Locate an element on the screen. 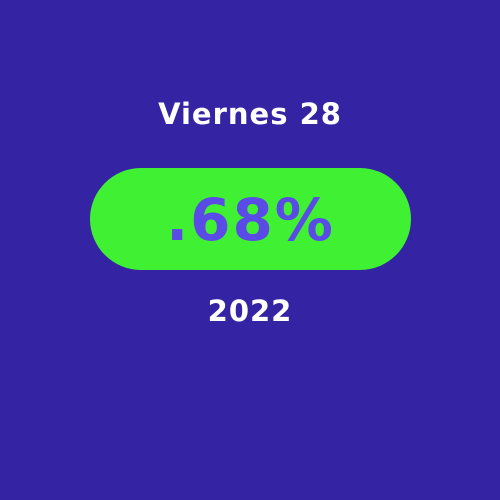 Image resolution: width=500 pixels, height=500 pixels. value-pill: .68% is located at coordinates (250, 219).